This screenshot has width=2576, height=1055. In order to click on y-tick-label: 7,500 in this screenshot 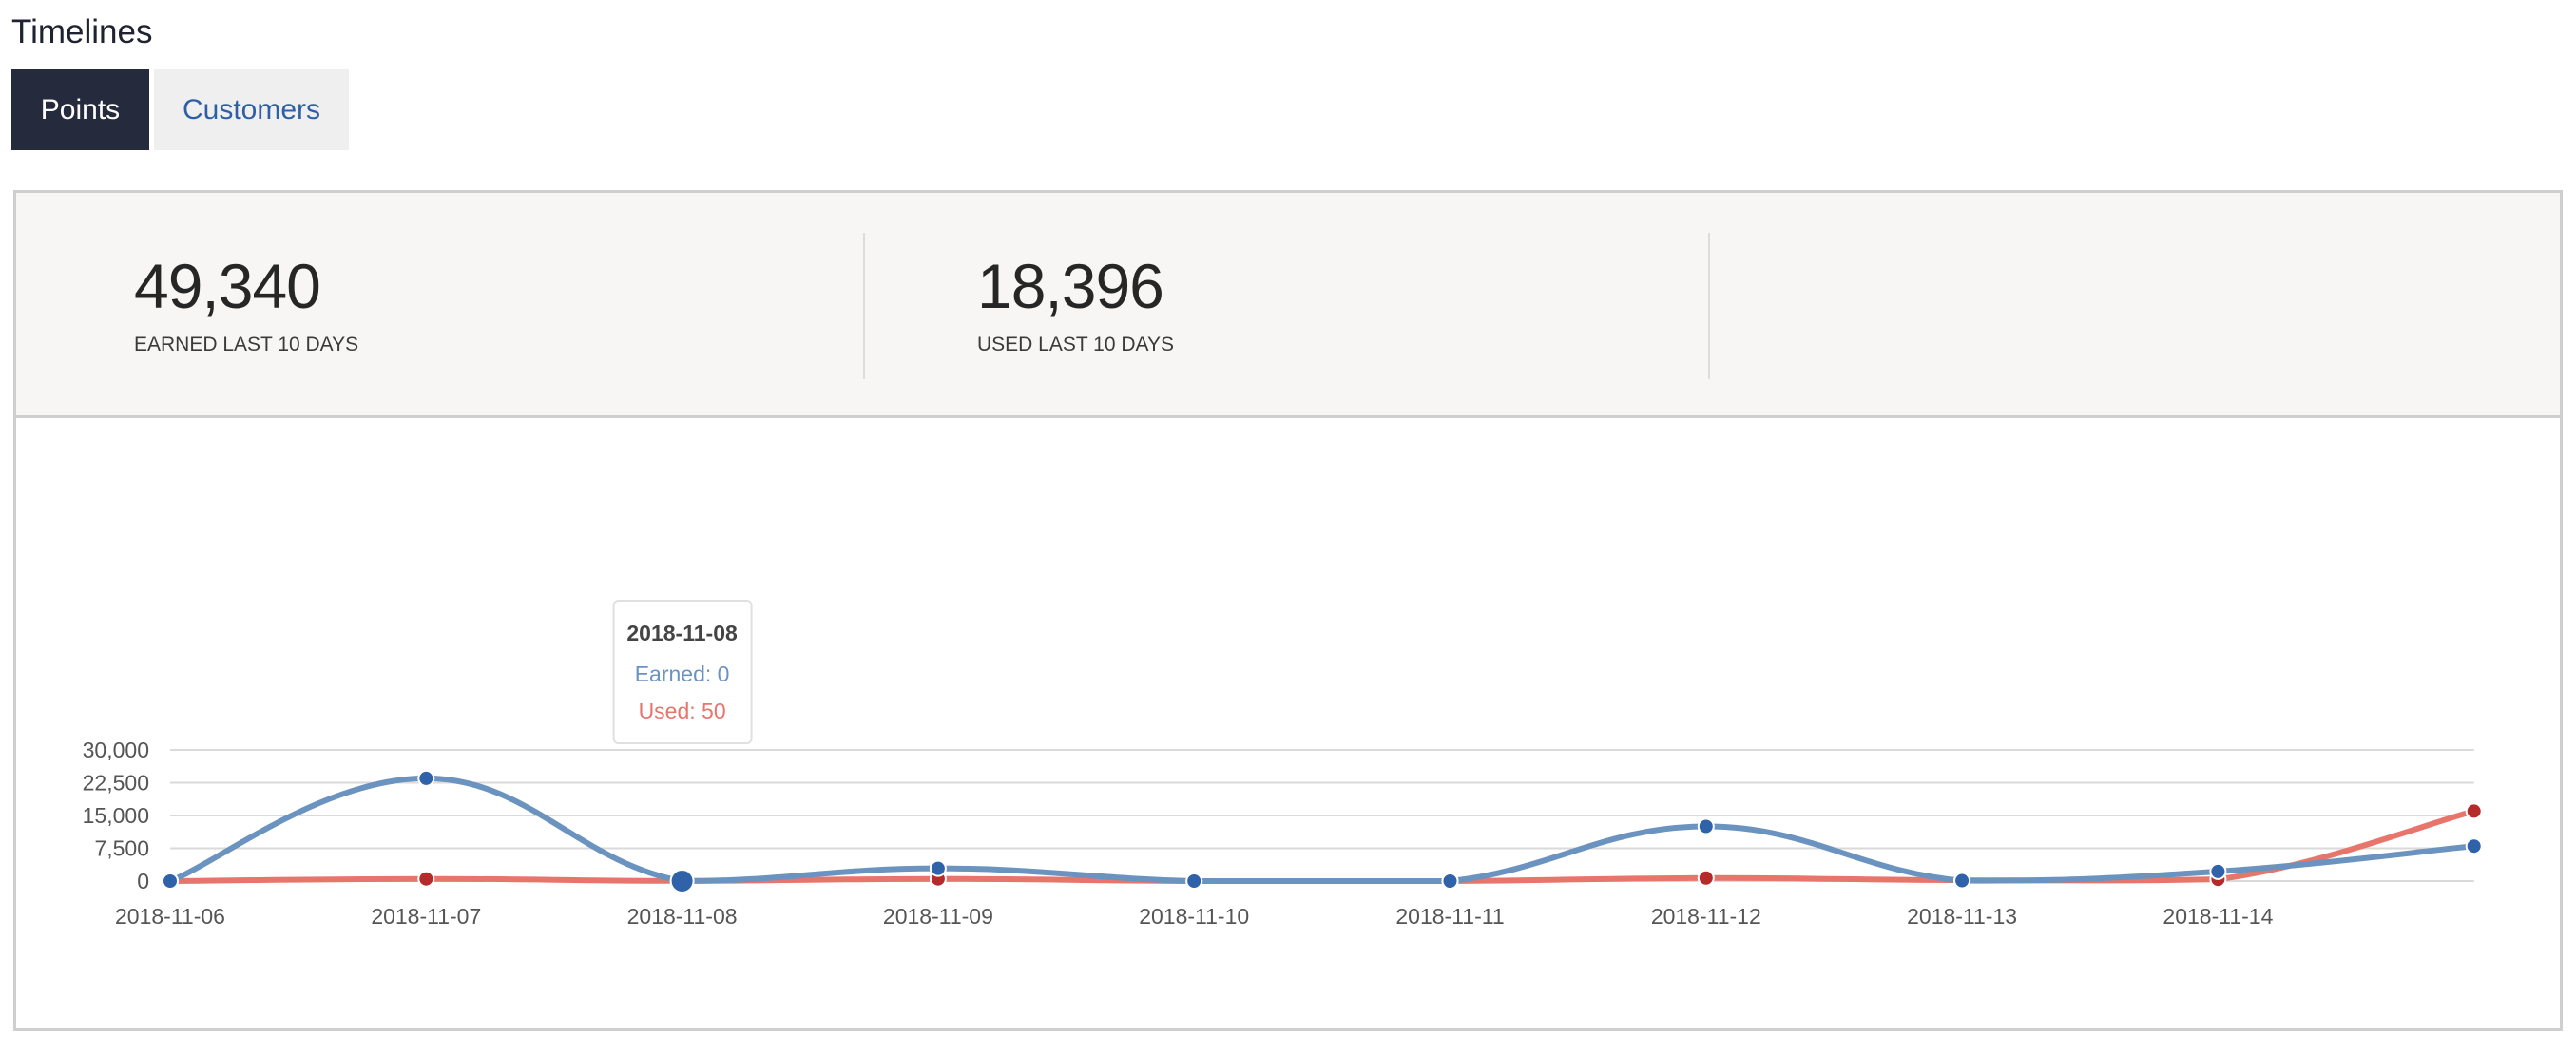, I will do `click(121, 848)`.